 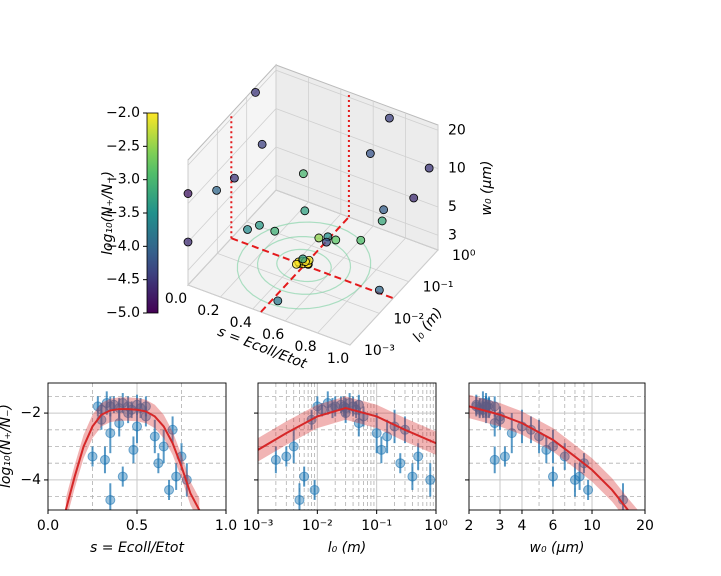 What do you see at coordinates (553, 526) in the screenshot?
I see `x-tick-label: 6` at bounding box center [553, 526].